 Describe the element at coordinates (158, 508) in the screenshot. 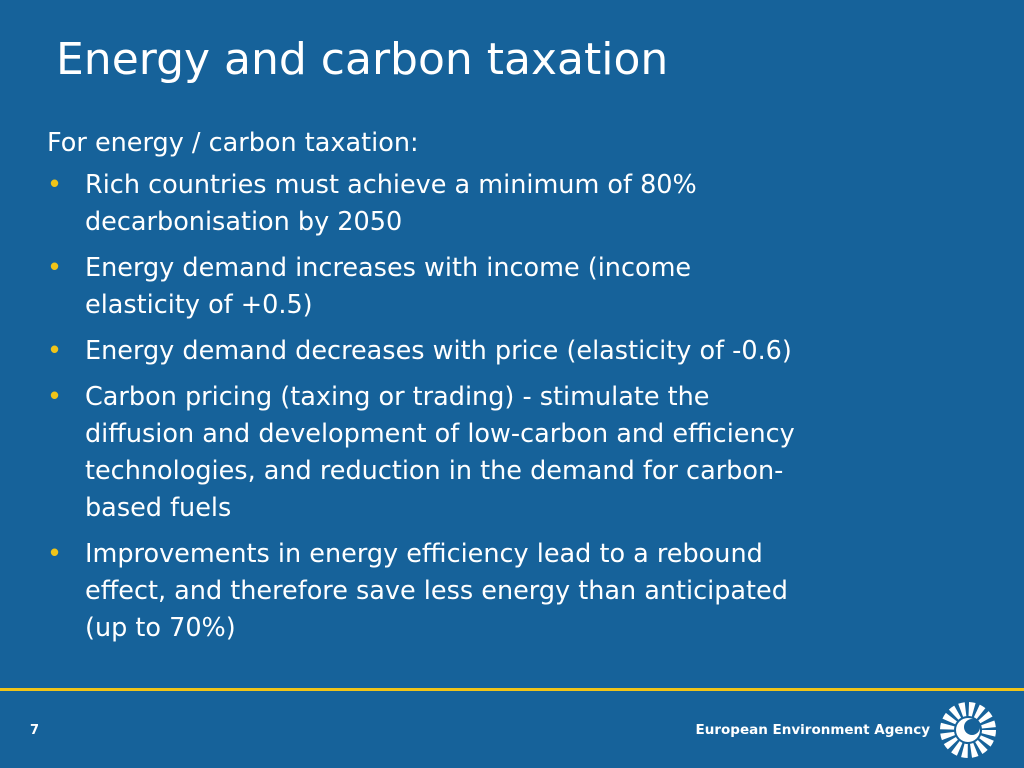

I see `bullet-text: based fuels` at that location.